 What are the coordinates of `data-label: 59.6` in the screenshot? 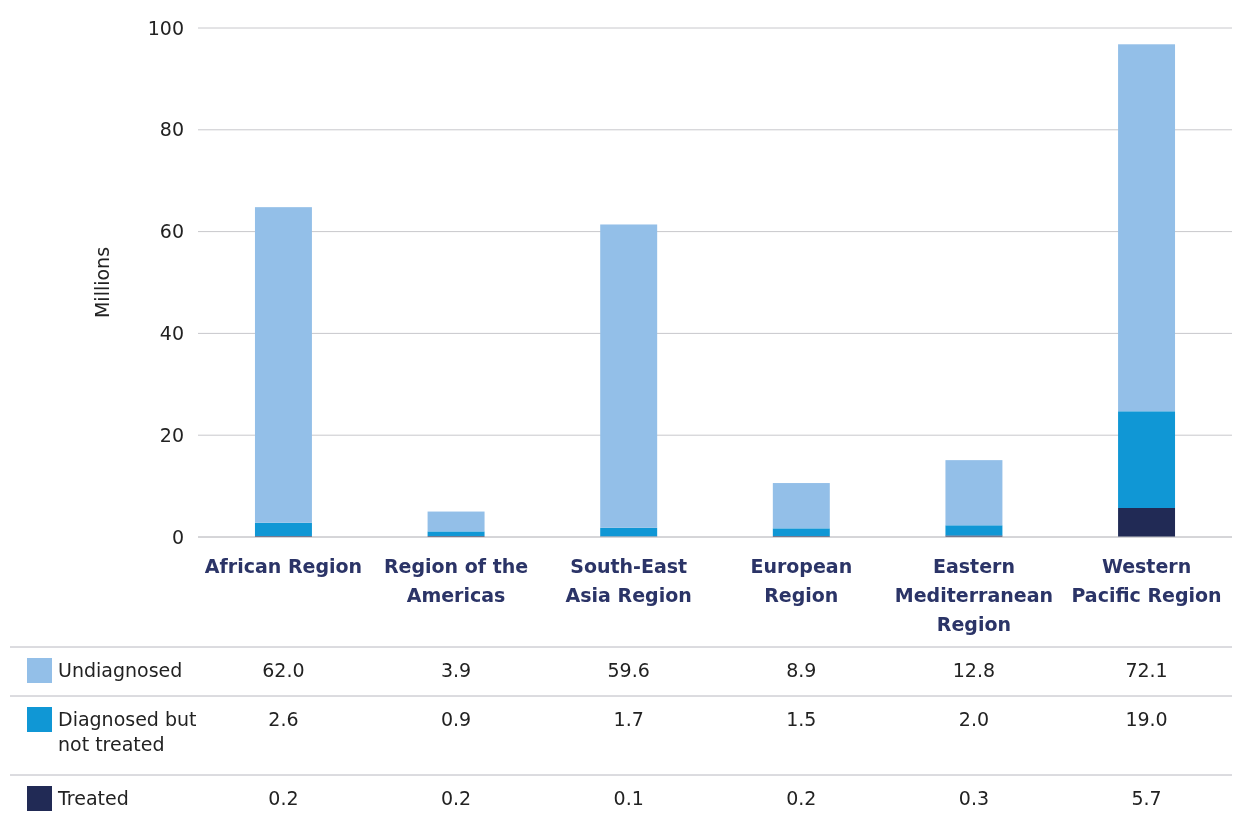 It's located at (628, 670).